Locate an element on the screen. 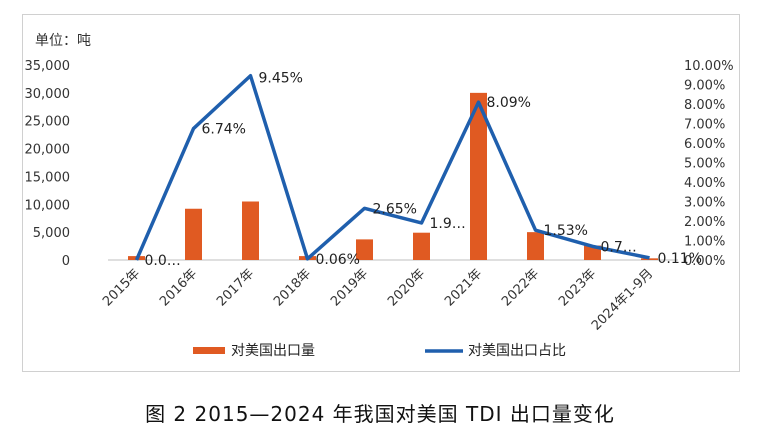  legend-swatch-bar is located at coordinates (209, 350).